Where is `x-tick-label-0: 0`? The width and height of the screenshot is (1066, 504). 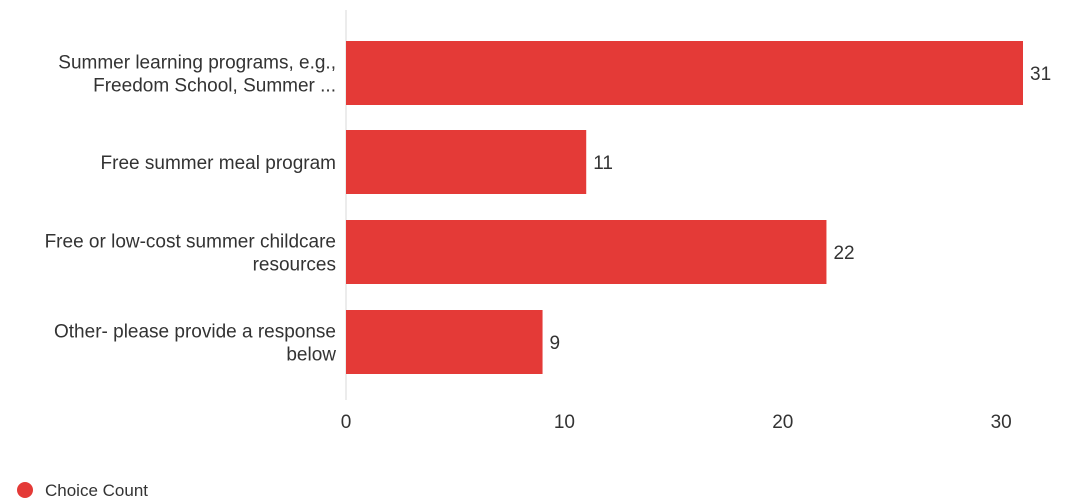
x-tick-label-0: 0 is located at coordinates (346, 422).